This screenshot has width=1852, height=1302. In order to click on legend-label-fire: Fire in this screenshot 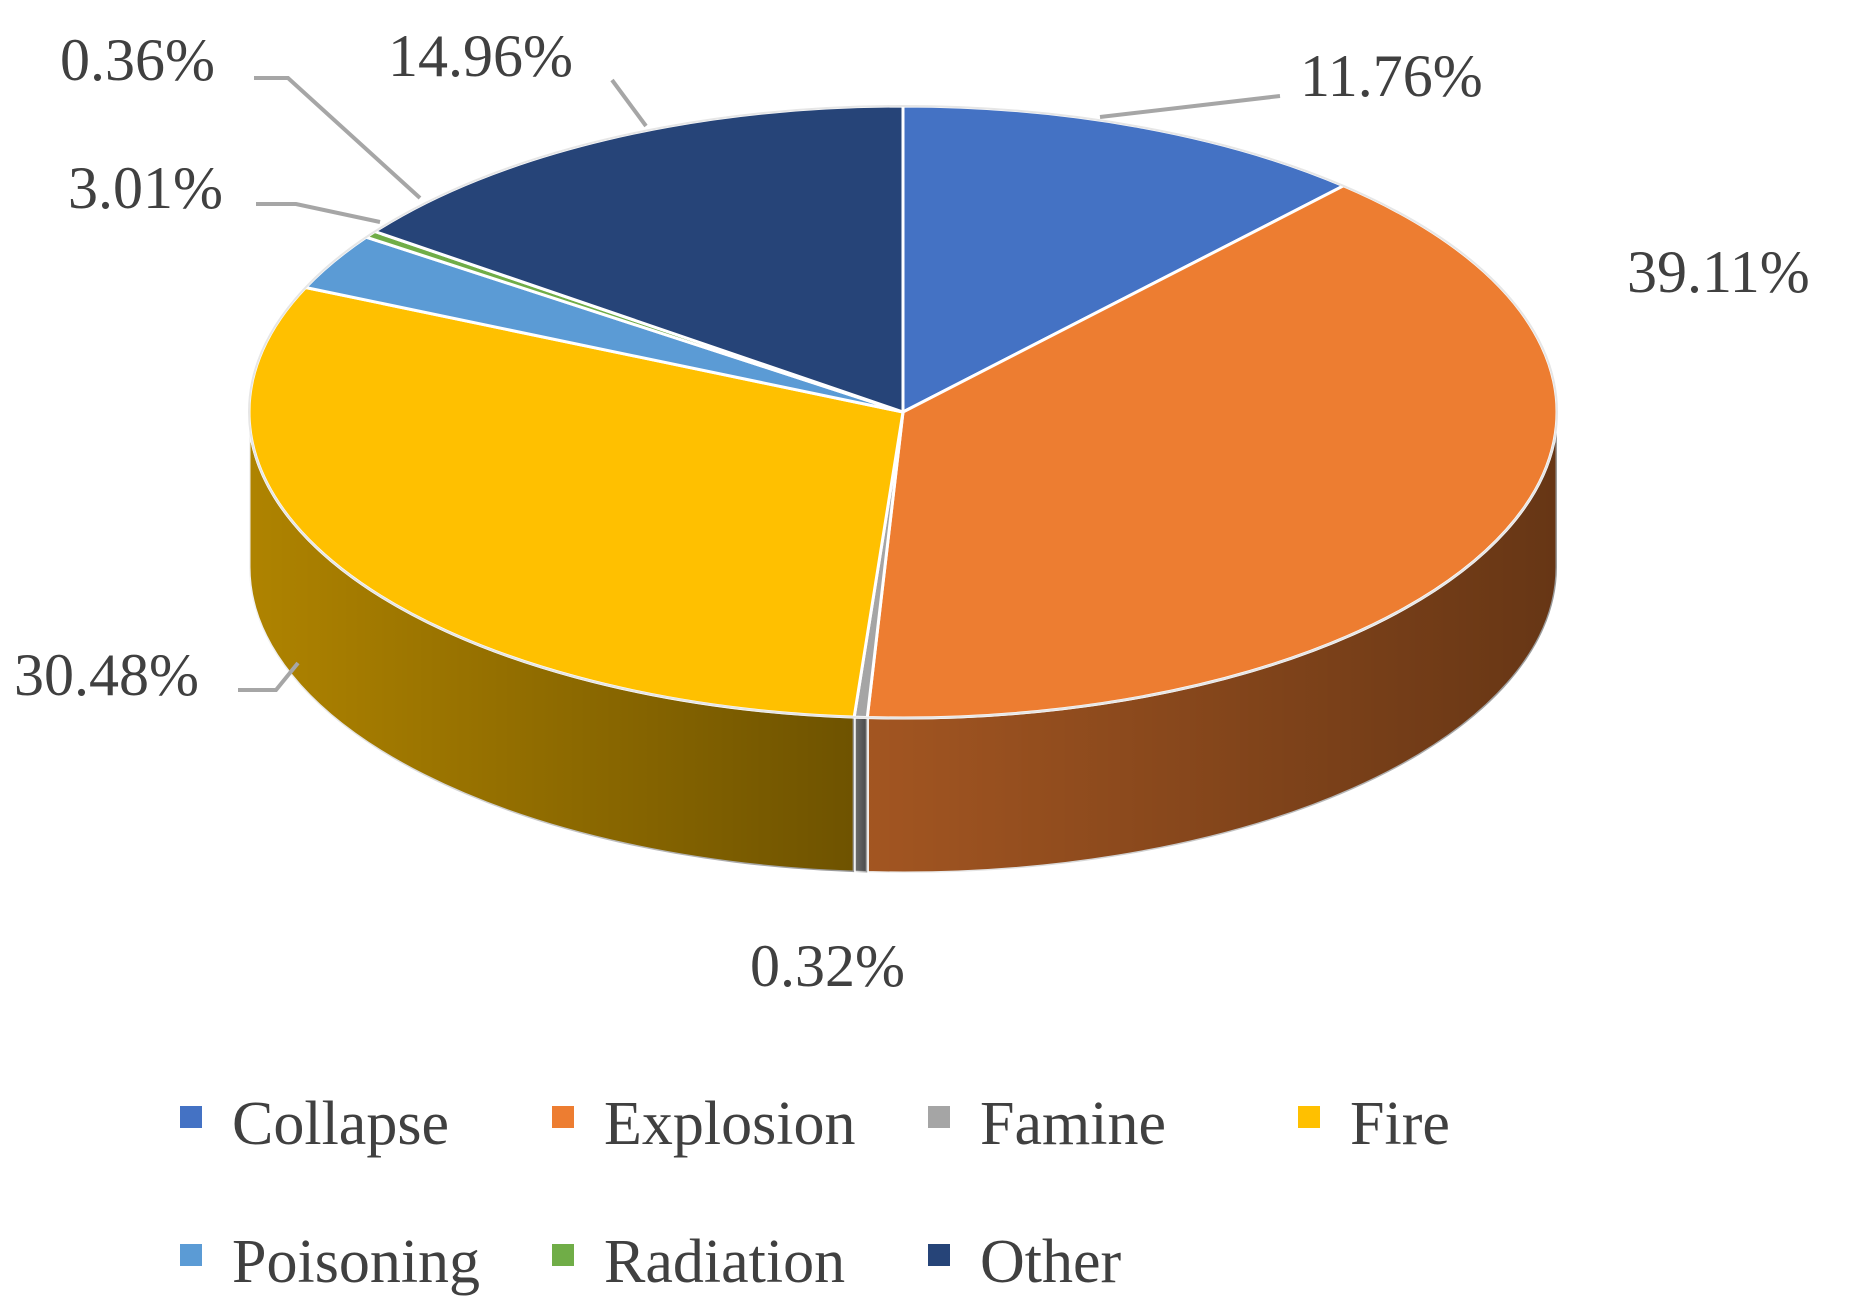, I will do `click(1400, 1124)`.